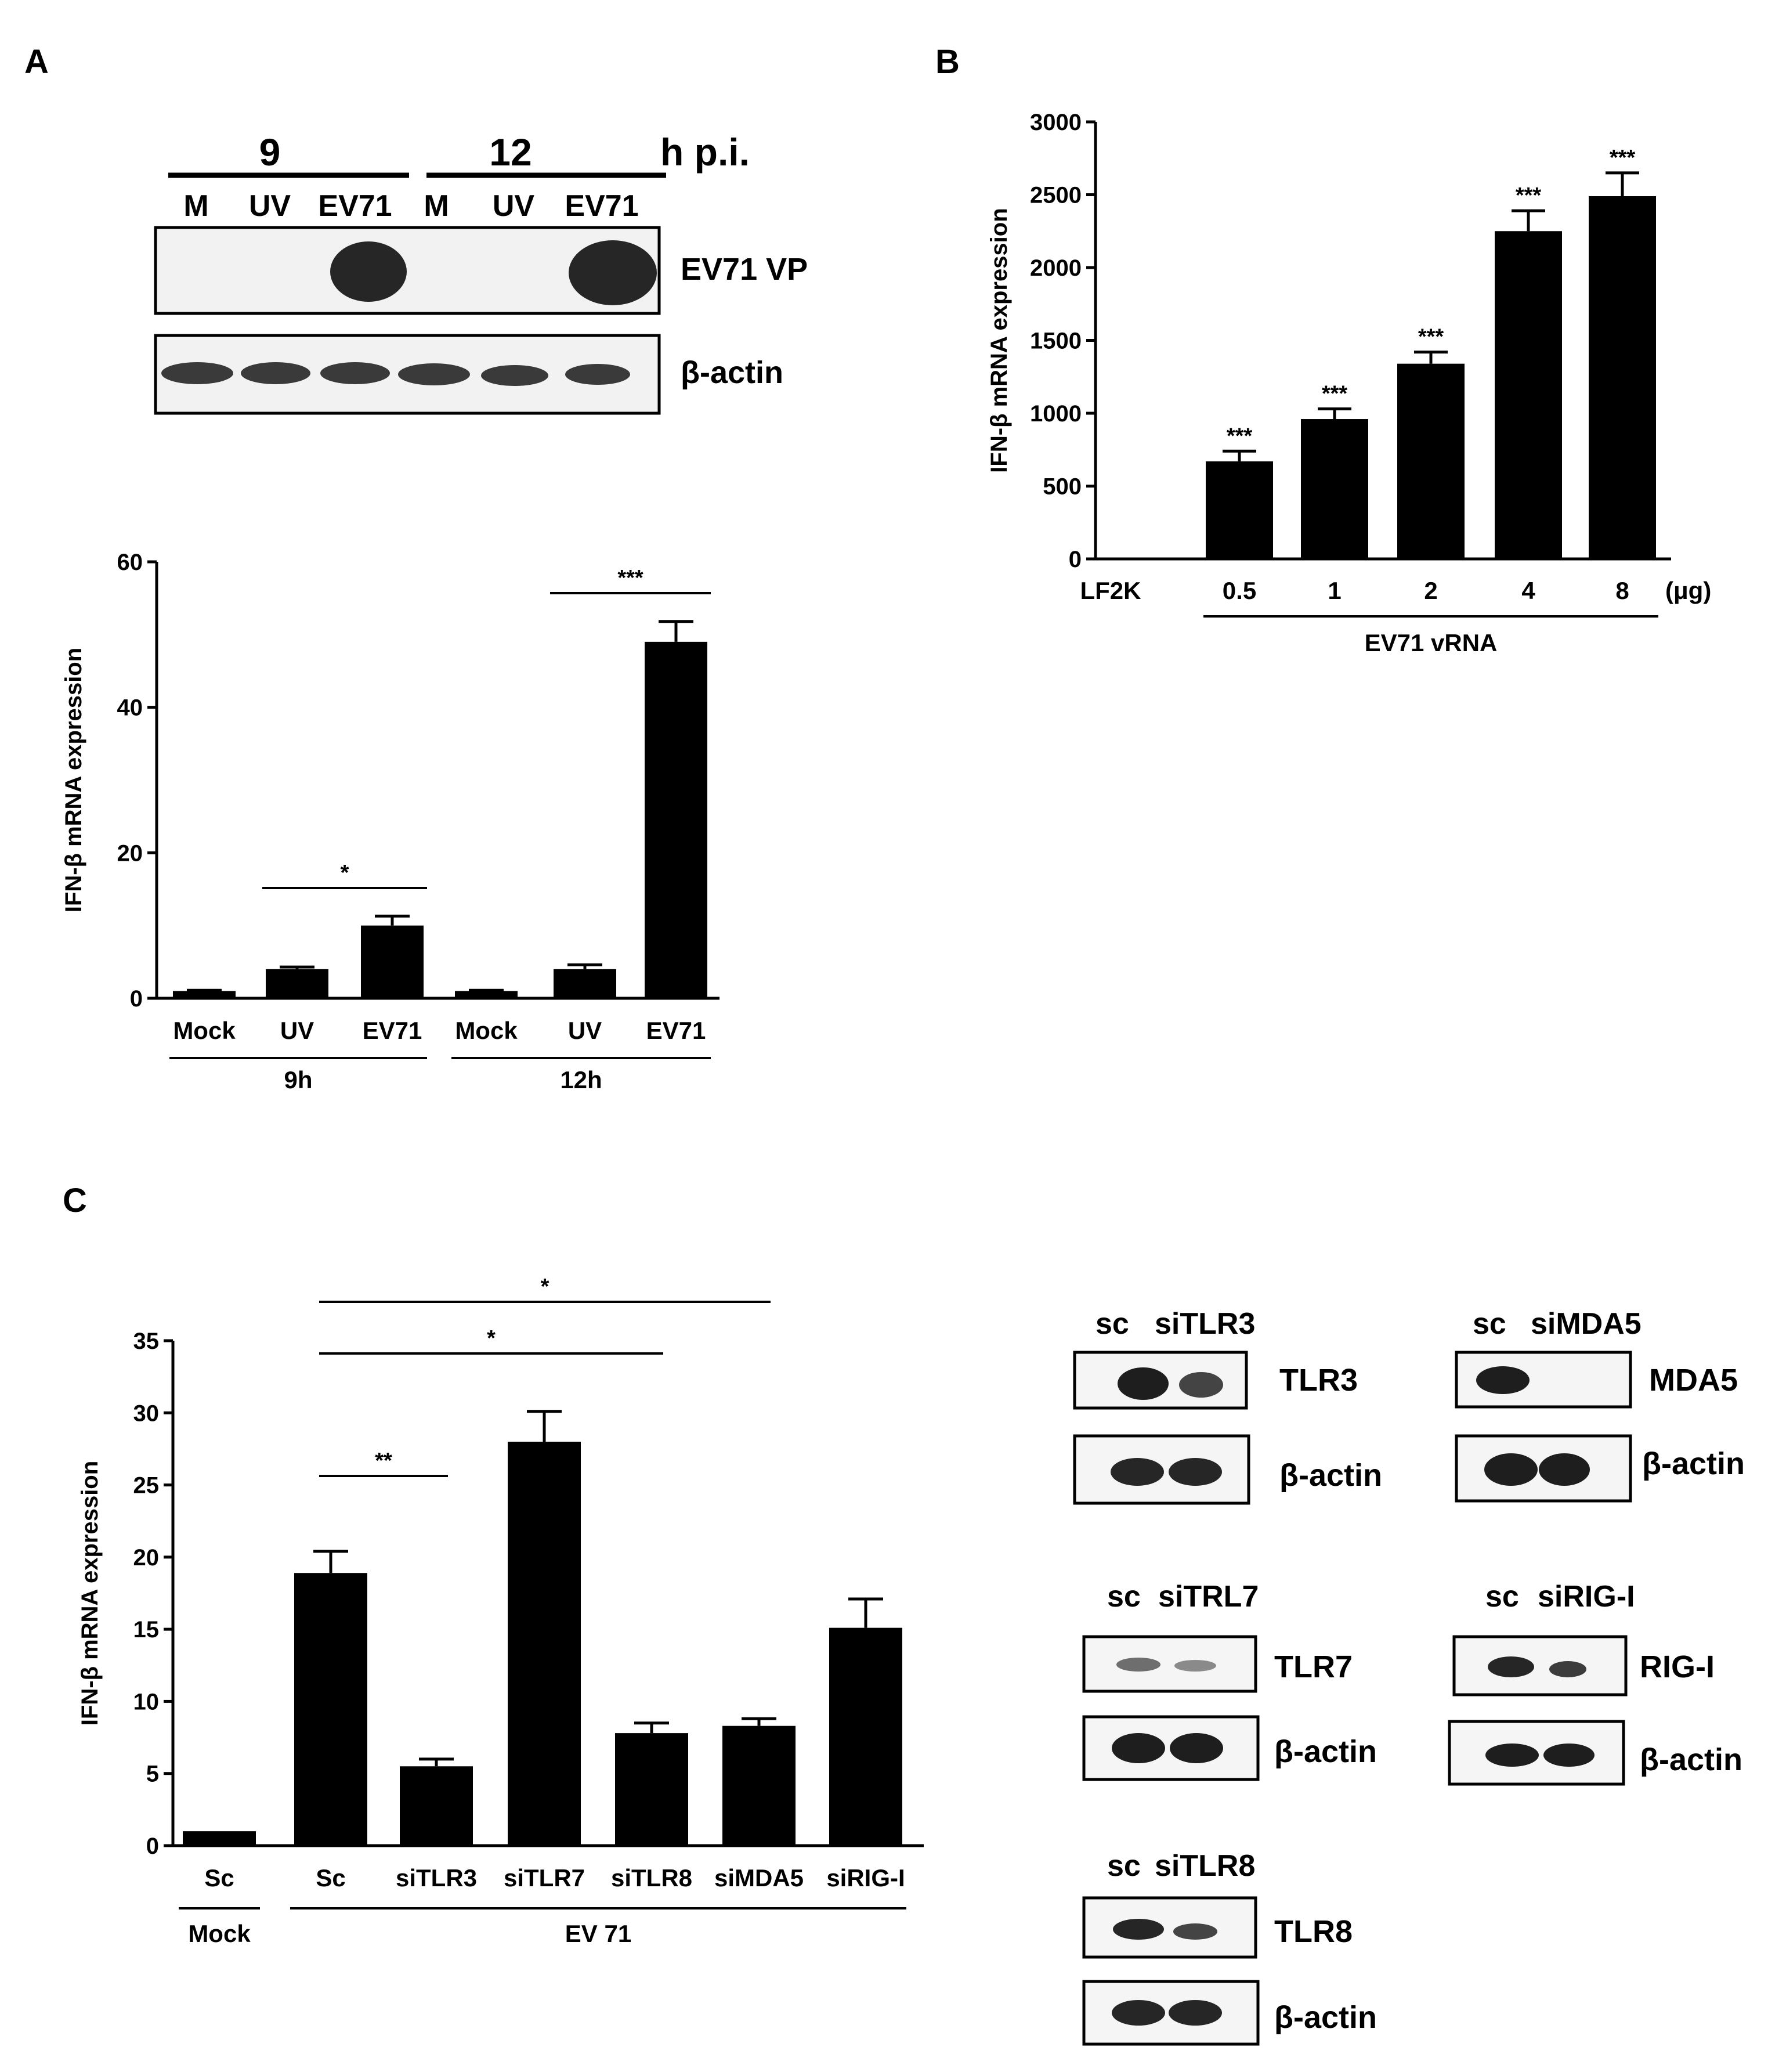 The image size is (1768, 2072). Describe the element at coordinates (1600, 1405) in the screenshot. I see `blot-c-mda5: sc siMDA5 MDA5 β-actin` at that location.